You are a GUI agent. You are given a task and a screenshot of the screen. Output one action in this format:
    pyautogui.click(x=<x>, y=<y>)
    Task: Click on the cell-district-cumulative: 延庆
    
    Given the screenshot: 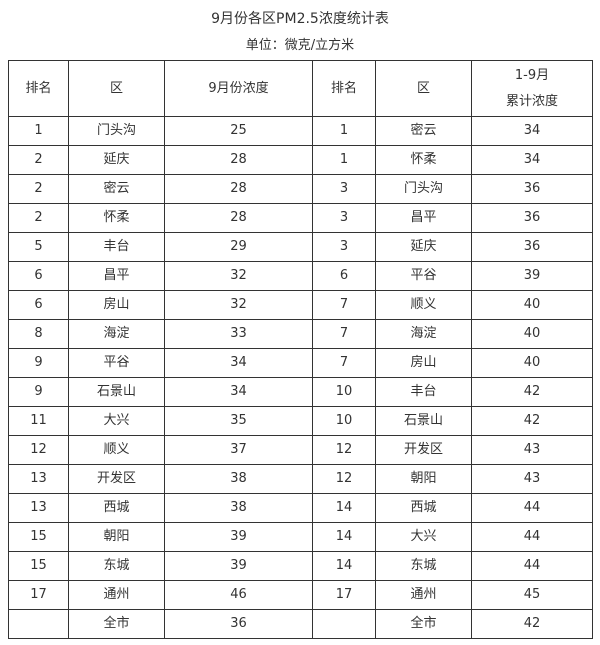 What is the action you would take?
    pyautogui.click(x=423, y=247)
    